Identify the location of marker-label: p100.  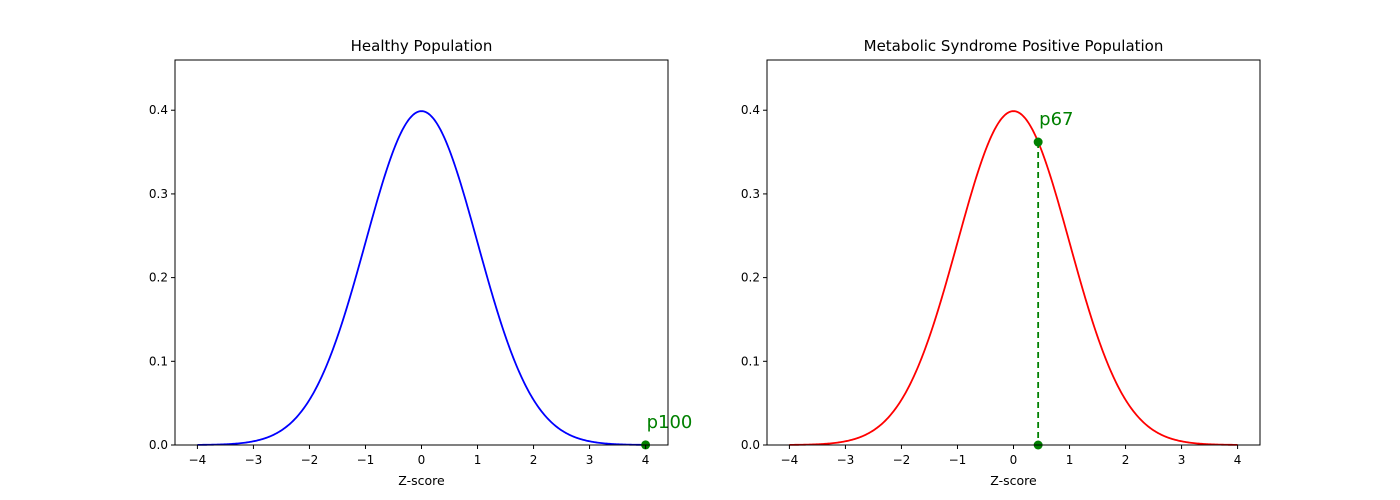
(670, 422).